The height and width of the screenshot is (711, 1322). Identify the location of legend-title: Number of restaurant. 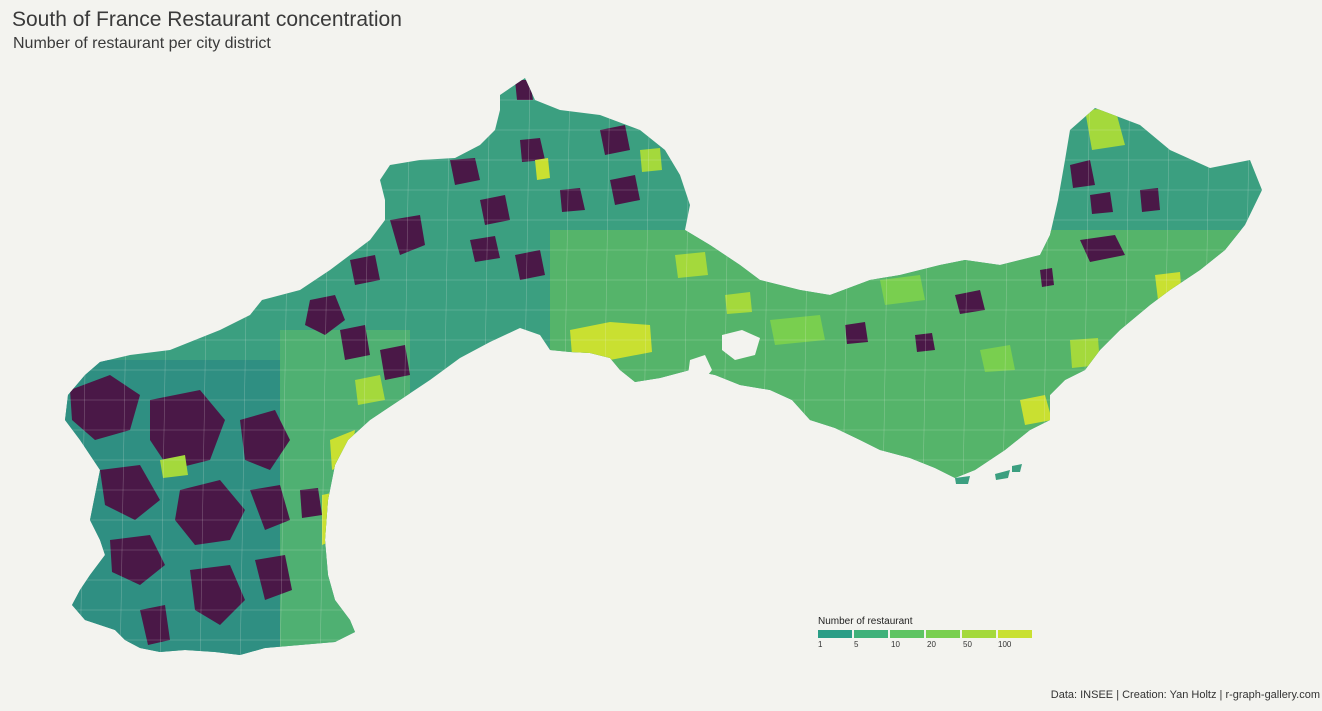
(865, 621).